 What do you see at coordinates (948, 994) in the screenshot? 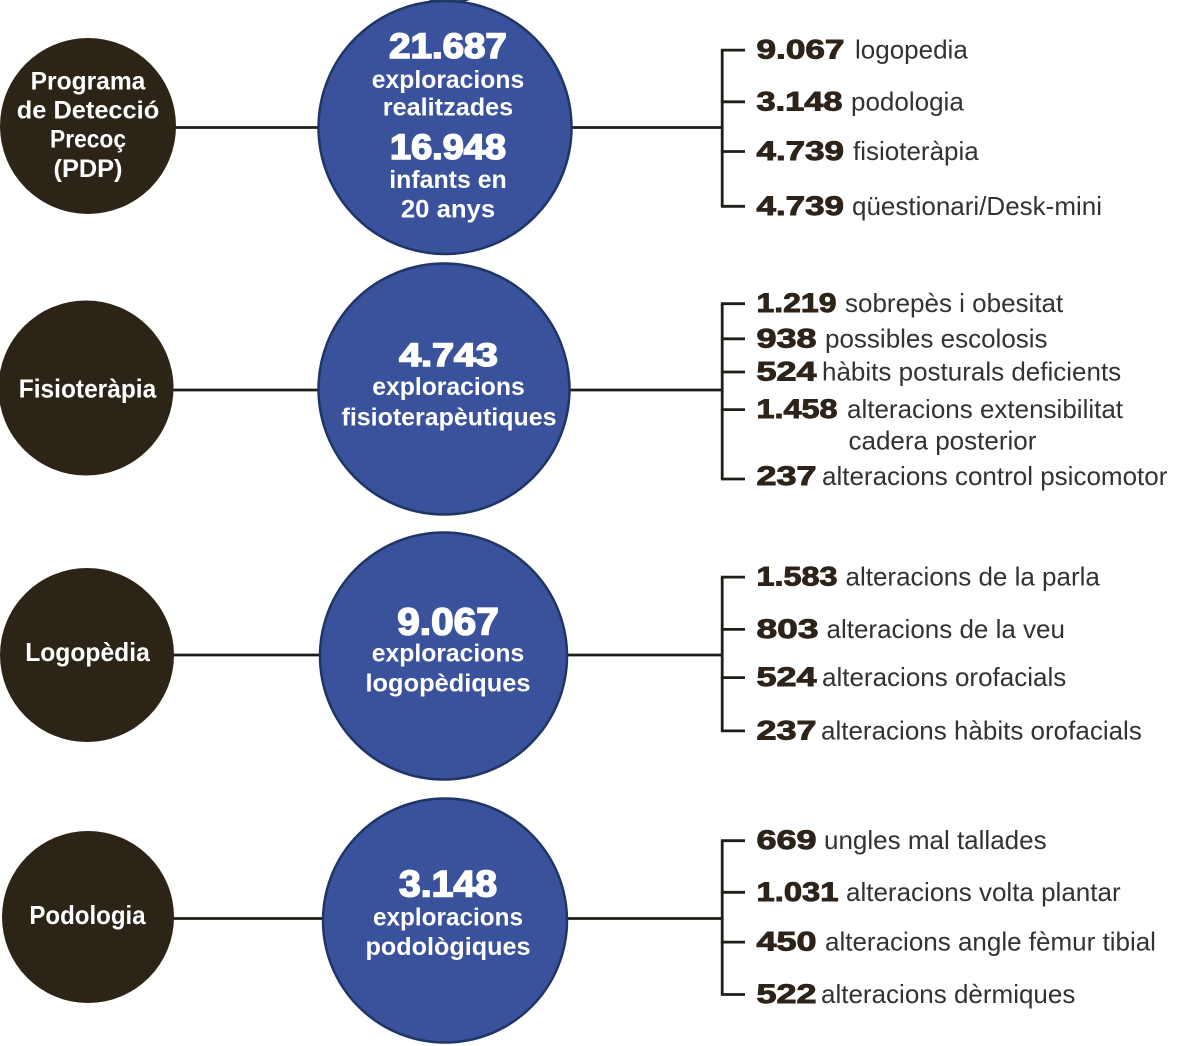
I see `svg-text: alteracions dèrmiques` at bounding box center [948, 994].